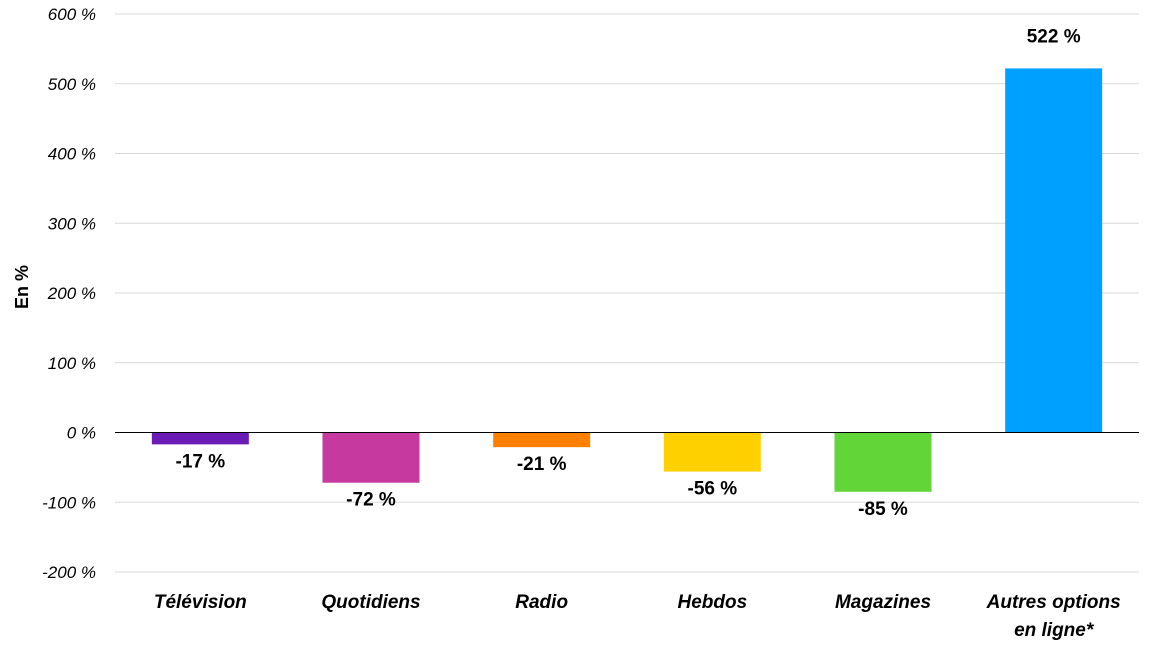 This screenshot has width=1150, height=650. I want to click on y-tick-label: 200 %, so click(71, 293).